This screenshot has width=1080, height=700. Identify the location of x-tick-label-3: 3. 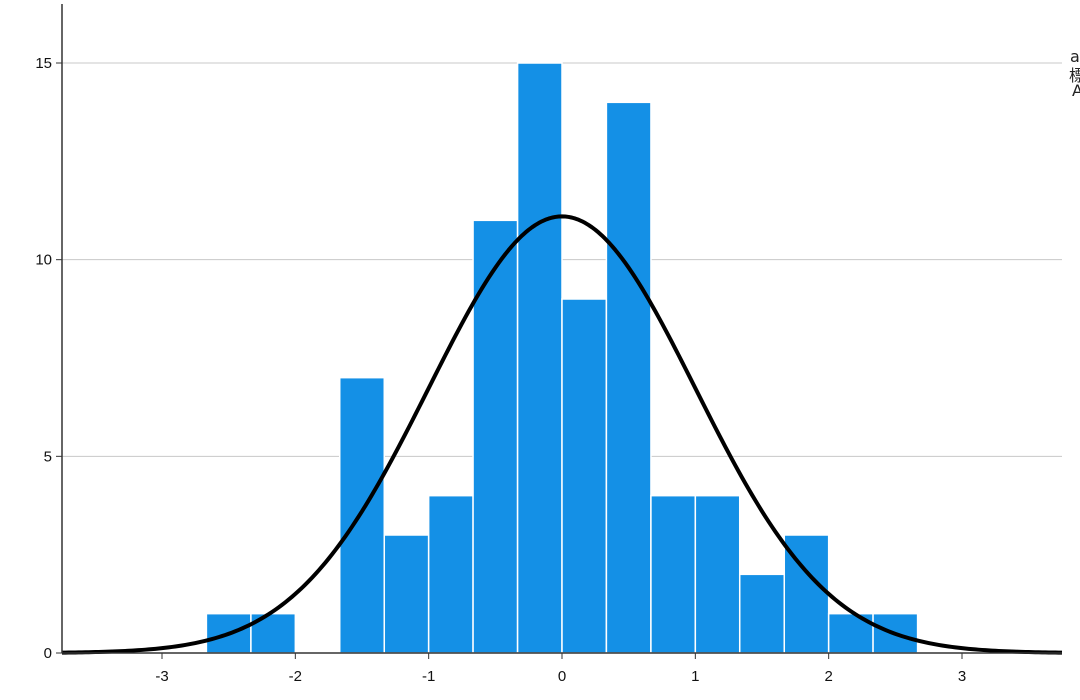
(962, 676).